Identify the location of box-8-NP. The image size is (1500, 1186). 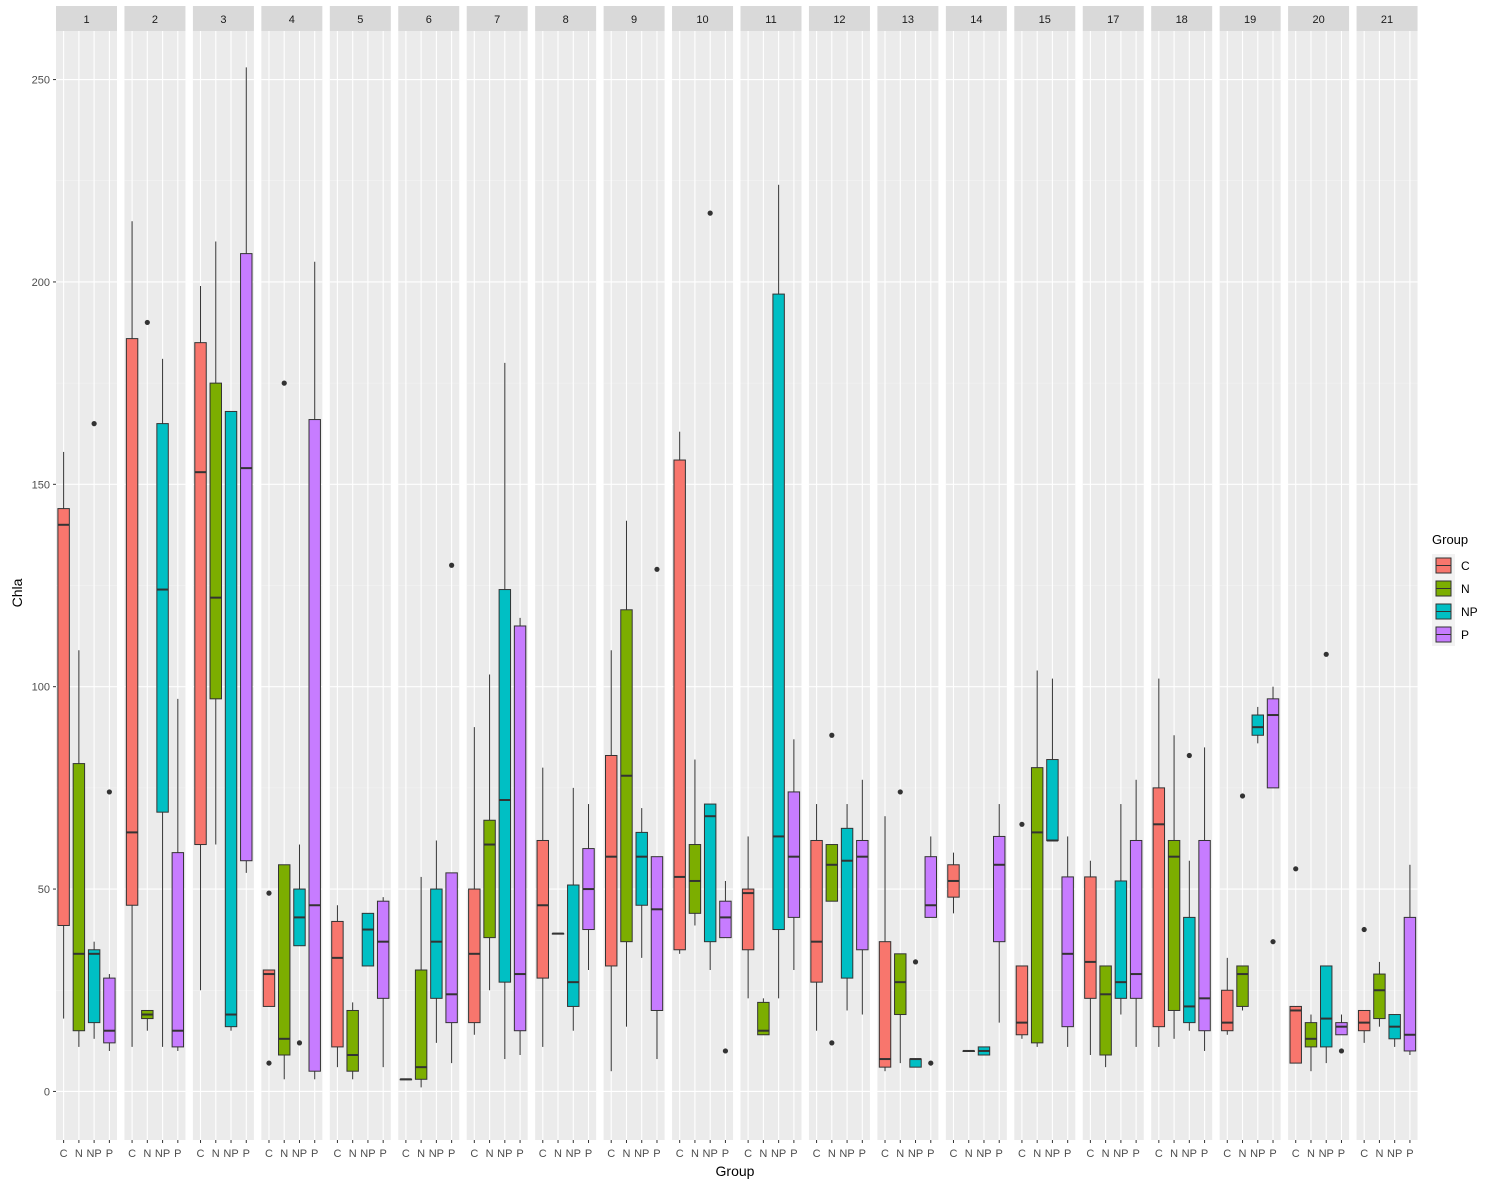
(573, 909).